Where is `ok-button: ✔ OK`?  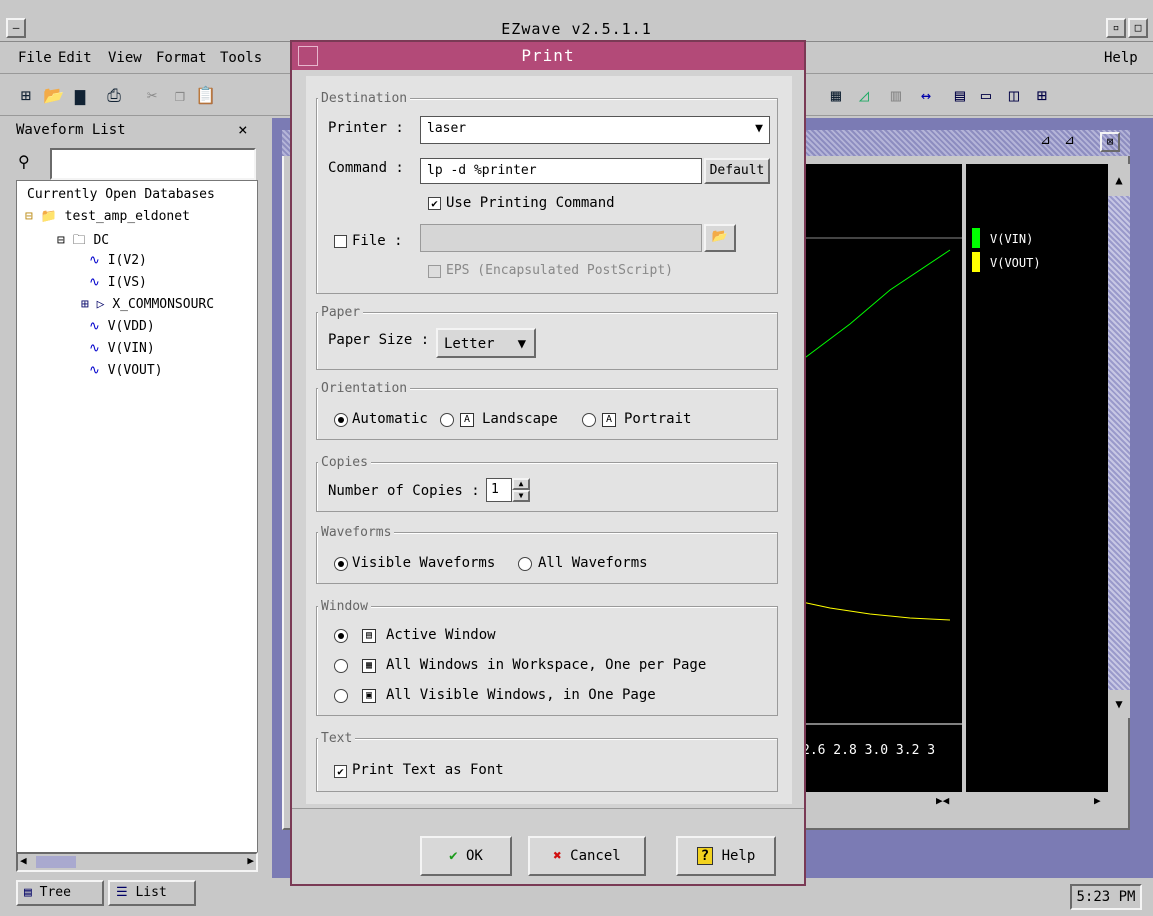 ok-button: ✔ OK is located at coordinates (466, 856).